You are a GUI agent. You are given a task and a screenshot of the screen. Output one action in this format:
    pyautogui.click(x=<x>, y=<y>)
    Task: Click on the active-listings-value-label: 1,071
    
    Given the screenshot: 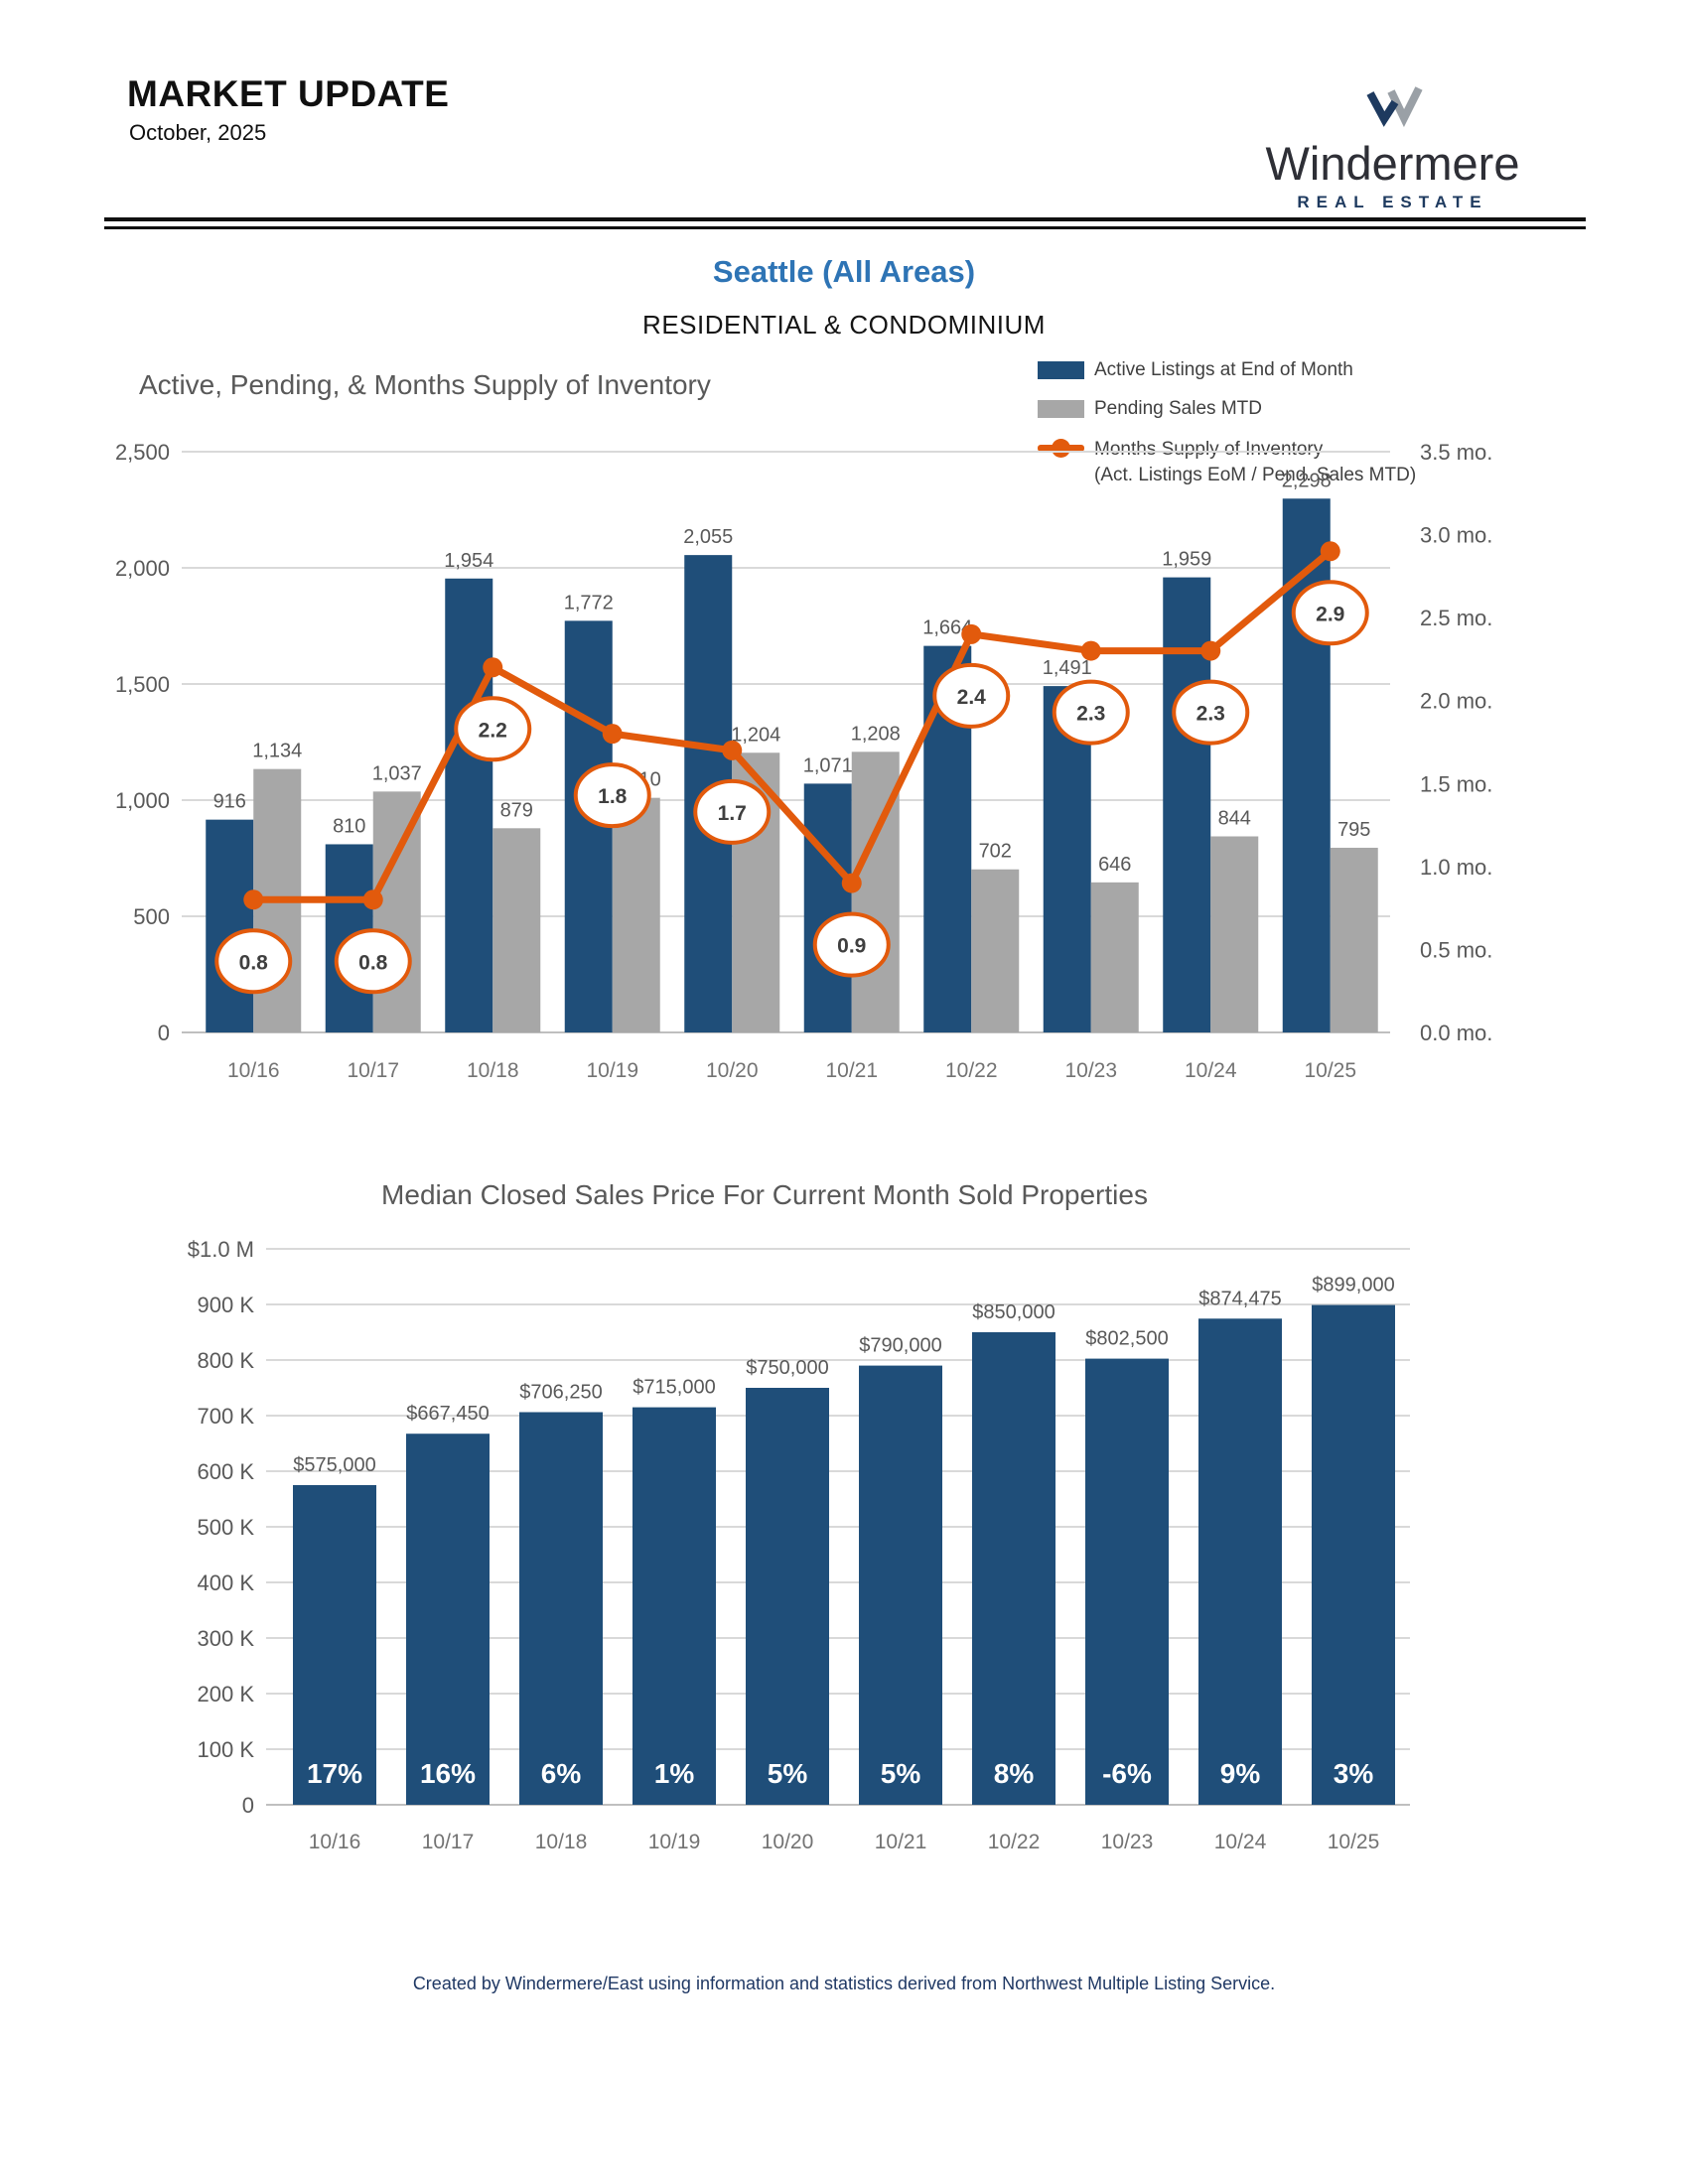 What is the action you would take?
    pyautogui.click(x=828, y=765)
    